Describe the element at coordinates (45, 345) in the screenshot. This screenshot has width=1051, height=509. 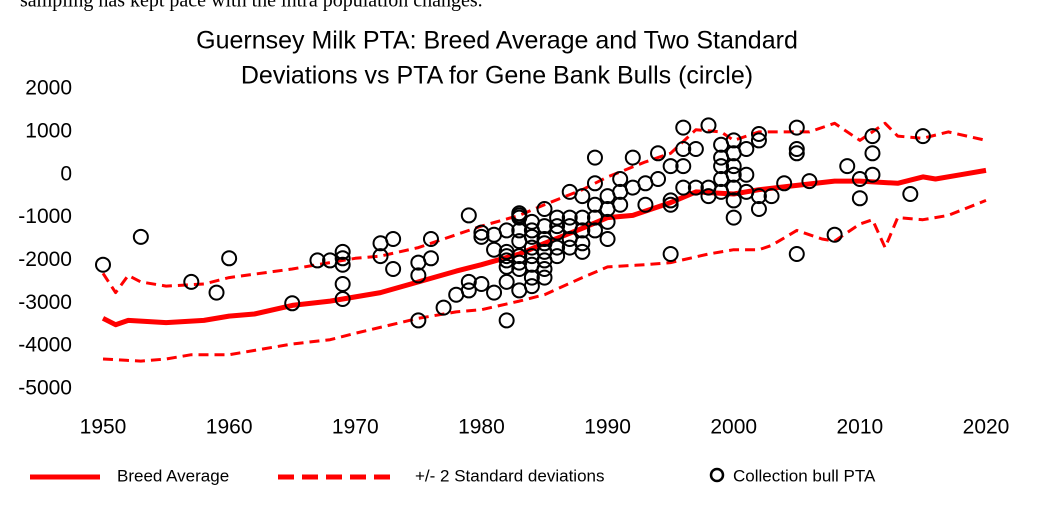
I see `y-tick-label: -4000` at that location.